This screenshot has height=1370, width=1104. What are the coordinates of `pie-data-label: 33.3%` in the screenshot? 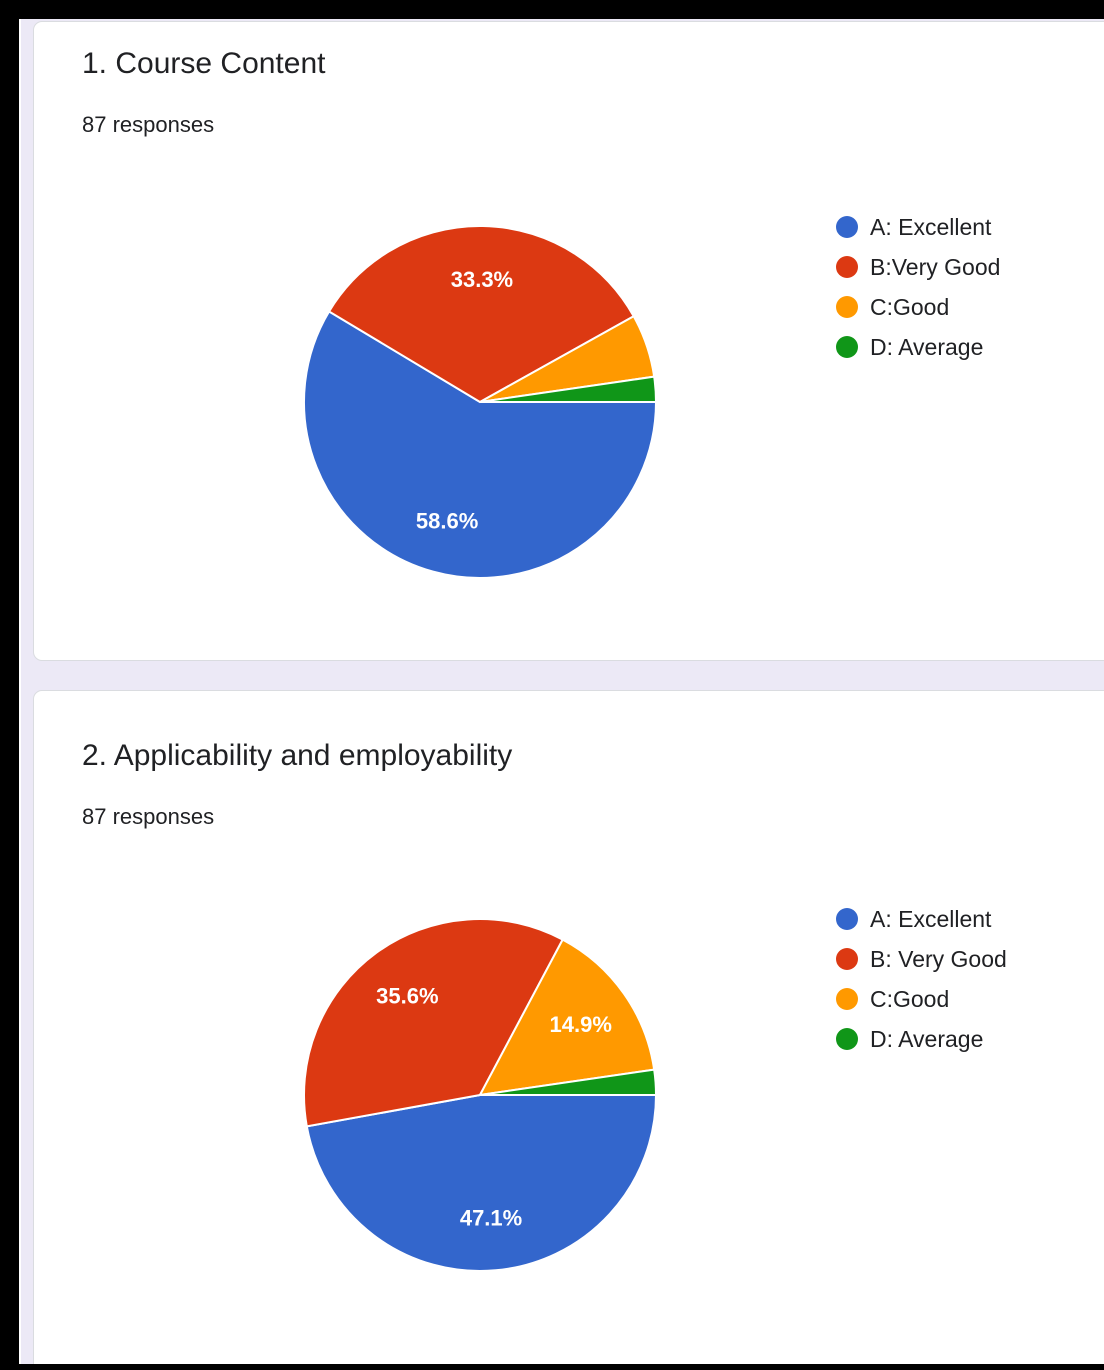 It's located at (482, 279).